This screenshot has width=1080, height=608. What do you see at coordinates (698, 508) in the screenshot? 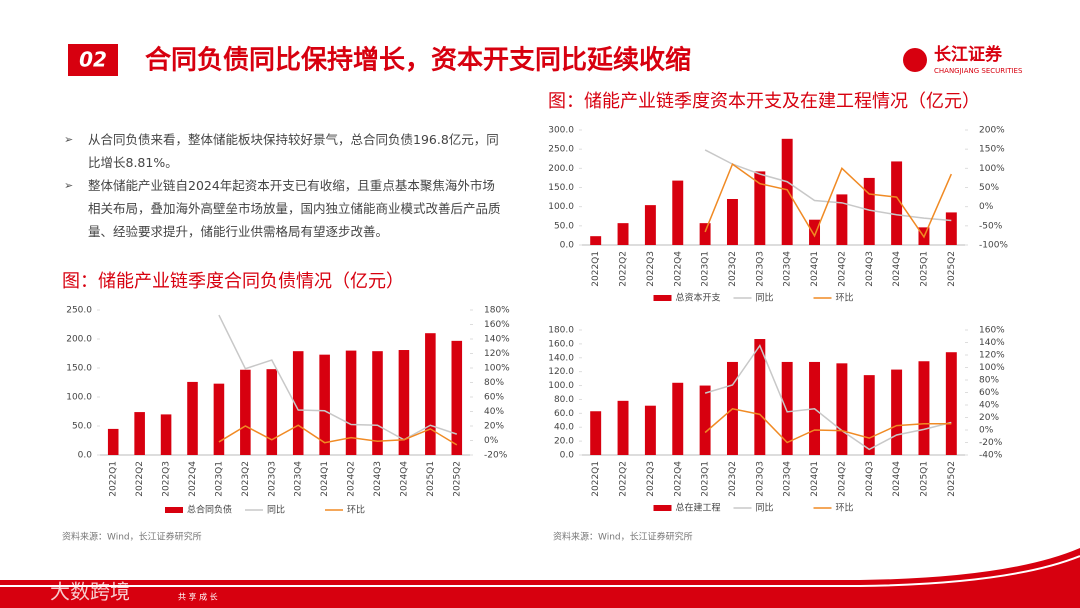
I see `legend-label: 总在建工程` at bounding box center [698, 508].